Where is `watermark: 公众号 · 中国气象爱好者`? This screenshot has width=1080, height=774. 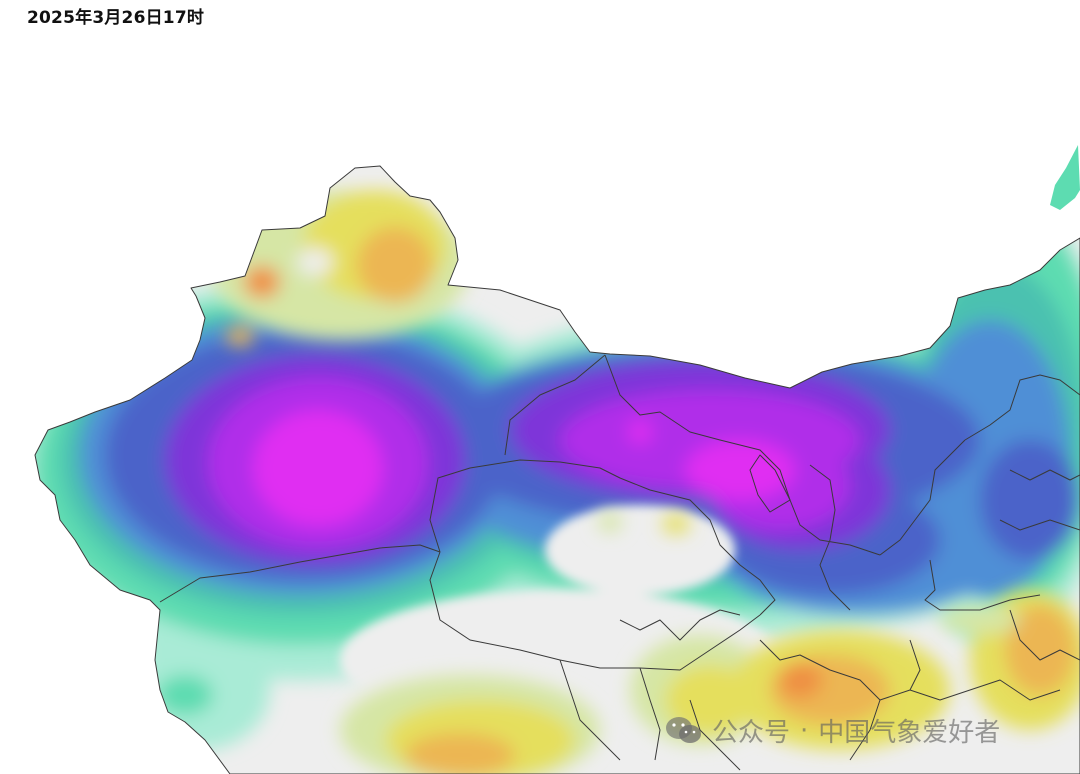 watermark: 公众号 · 中国气象爱好者 is located at coordinates (832, 730).